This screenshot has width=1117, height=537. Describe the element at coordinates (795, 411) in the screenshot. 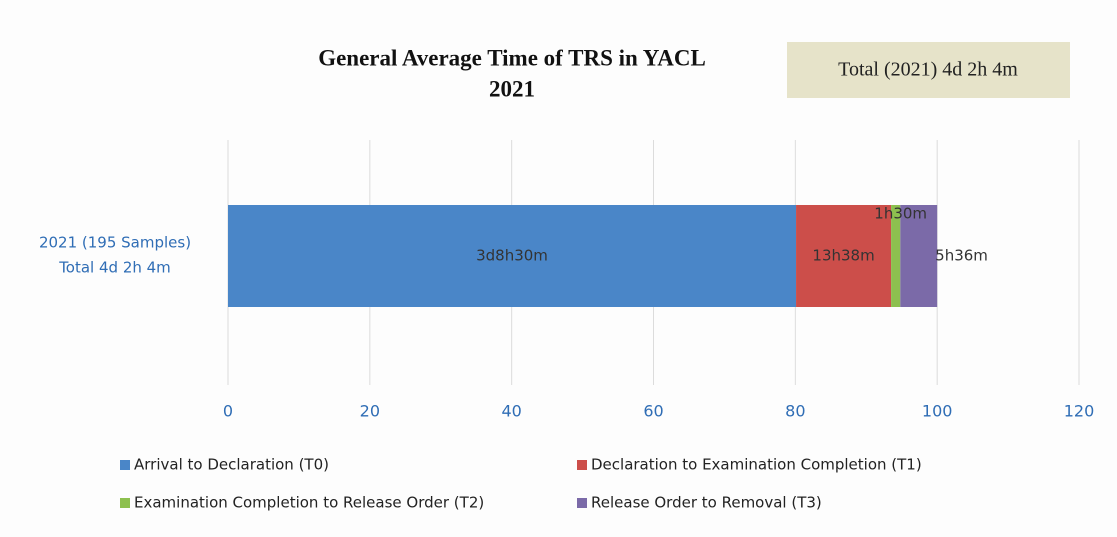

I see `x-tick-label: 80` at that location.